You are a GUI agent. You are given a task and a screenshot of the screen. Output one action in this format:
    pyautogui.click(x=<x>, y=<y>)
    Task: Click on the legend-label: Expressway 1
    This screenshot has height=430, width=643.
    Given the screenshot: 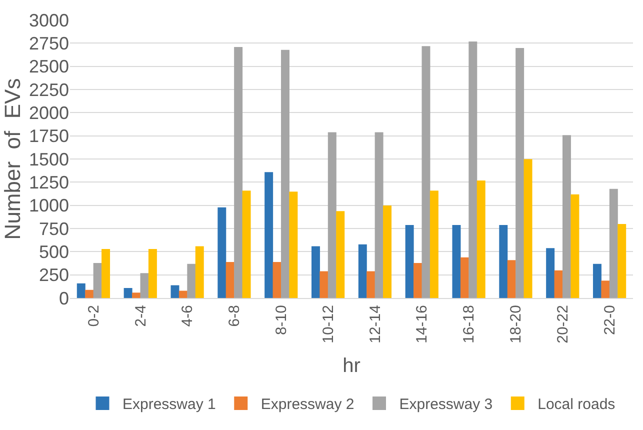 What is the action you would take?
    pyautogui.click(x=169, y=405)
    